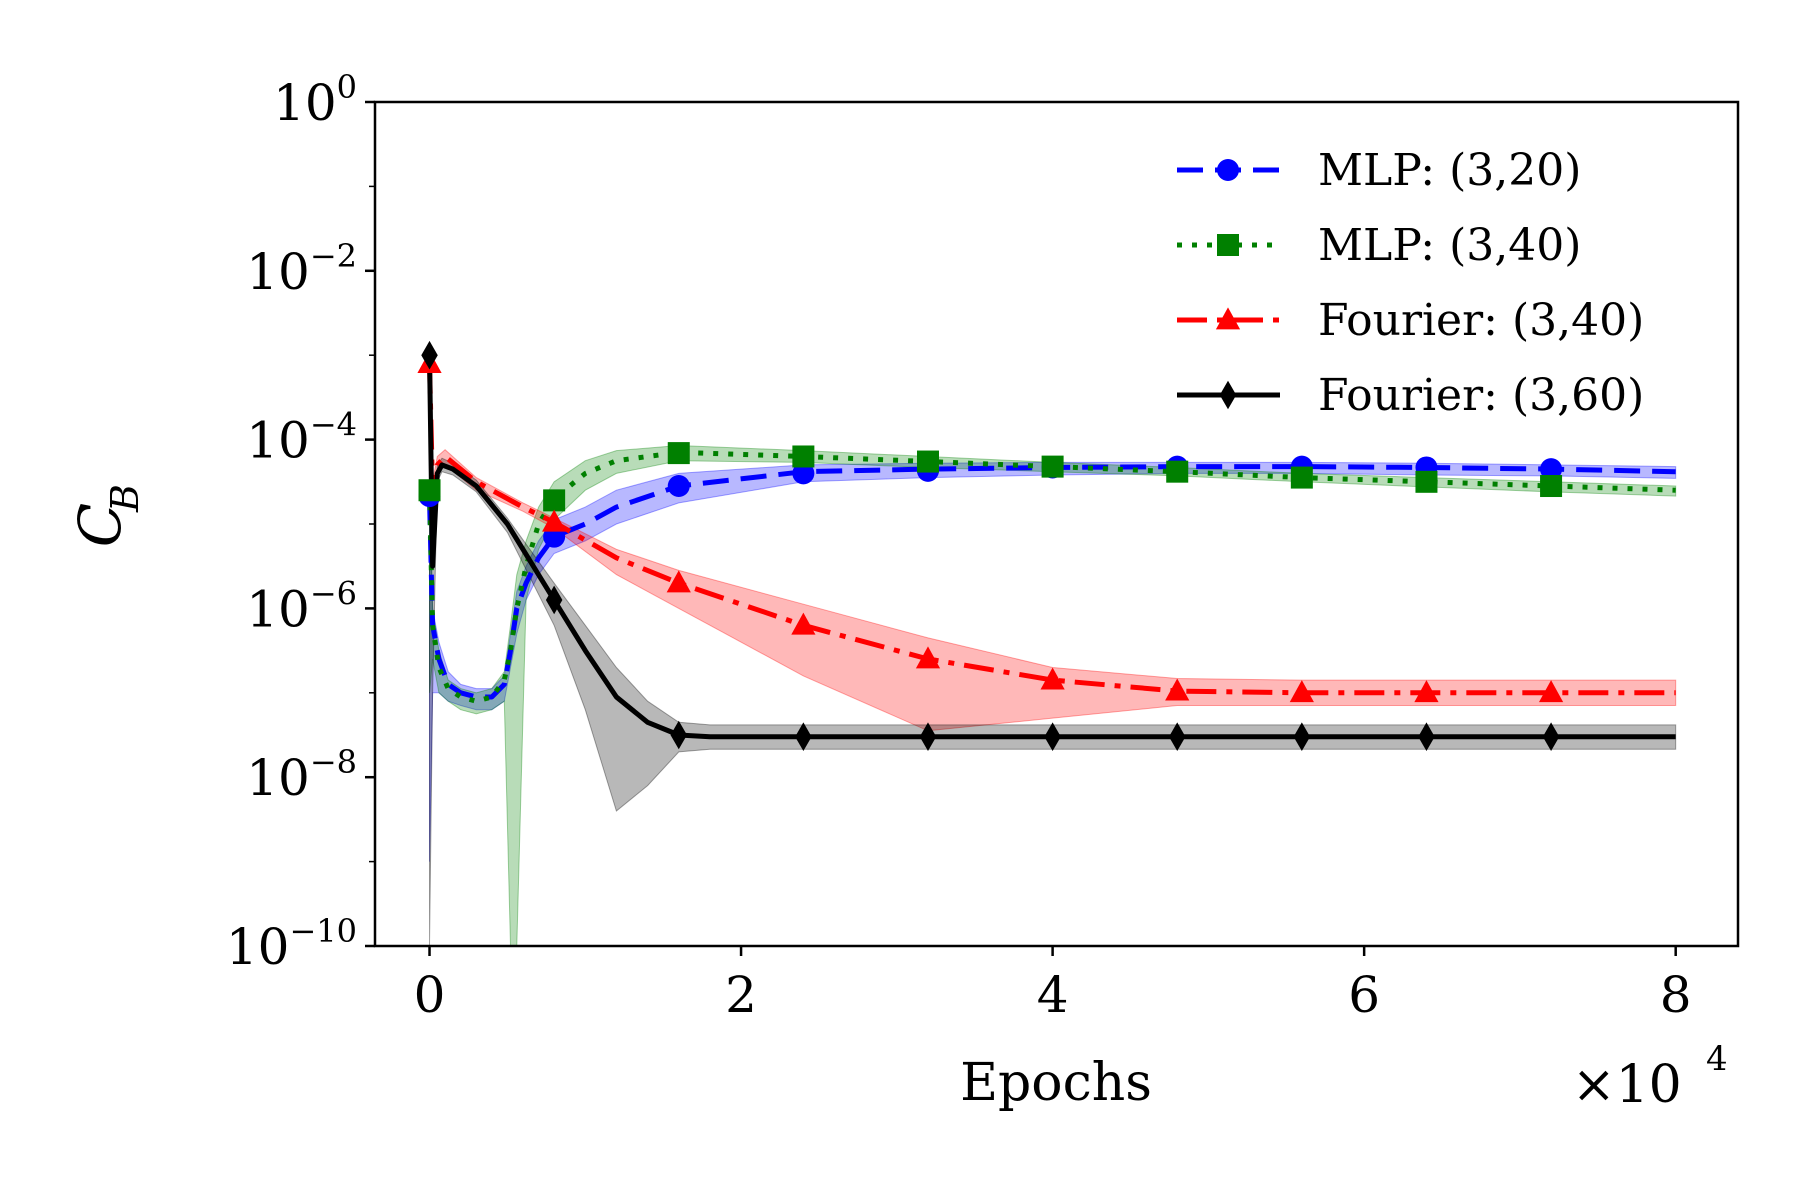 This screenshot has width=1800, height=1200. What do you see at coordinates (301, 775) in the screenshot?
I see `y-tick-label--8: 10⁻⁸` at bounding box center [301, 775].